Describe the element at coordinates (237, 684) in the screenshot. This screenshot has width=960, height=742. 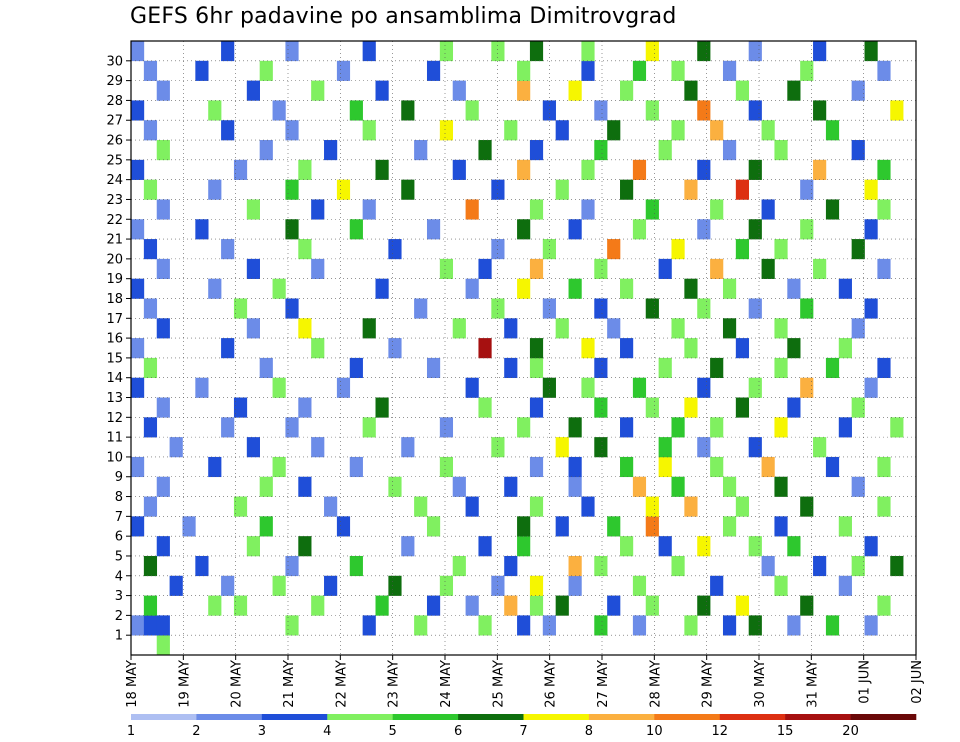
I see `x-tick-label: 20 MAY` at that location.